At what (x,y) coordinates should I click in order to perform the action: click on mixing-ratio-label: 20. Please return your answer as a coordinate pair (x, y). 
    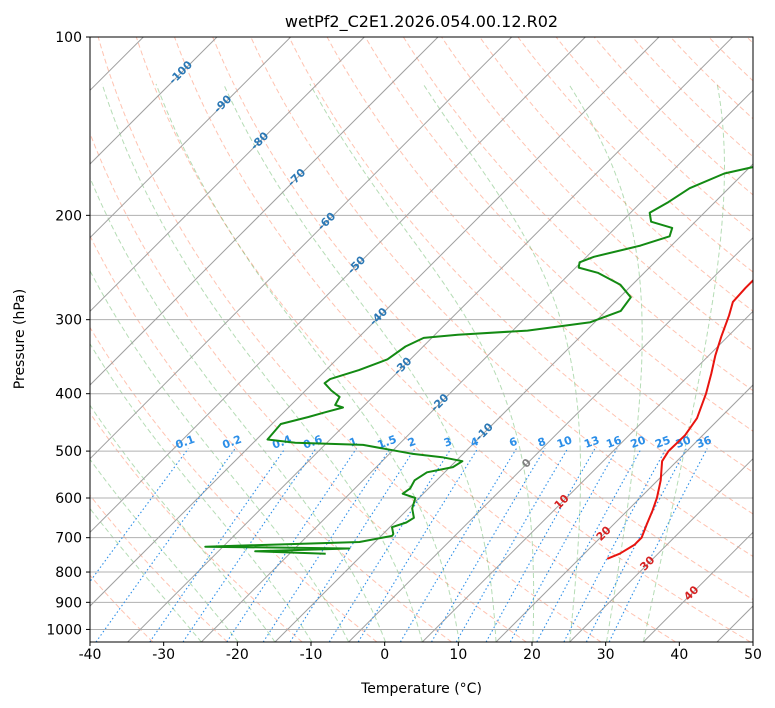
    Looking at the image, I should click on (638, 442).